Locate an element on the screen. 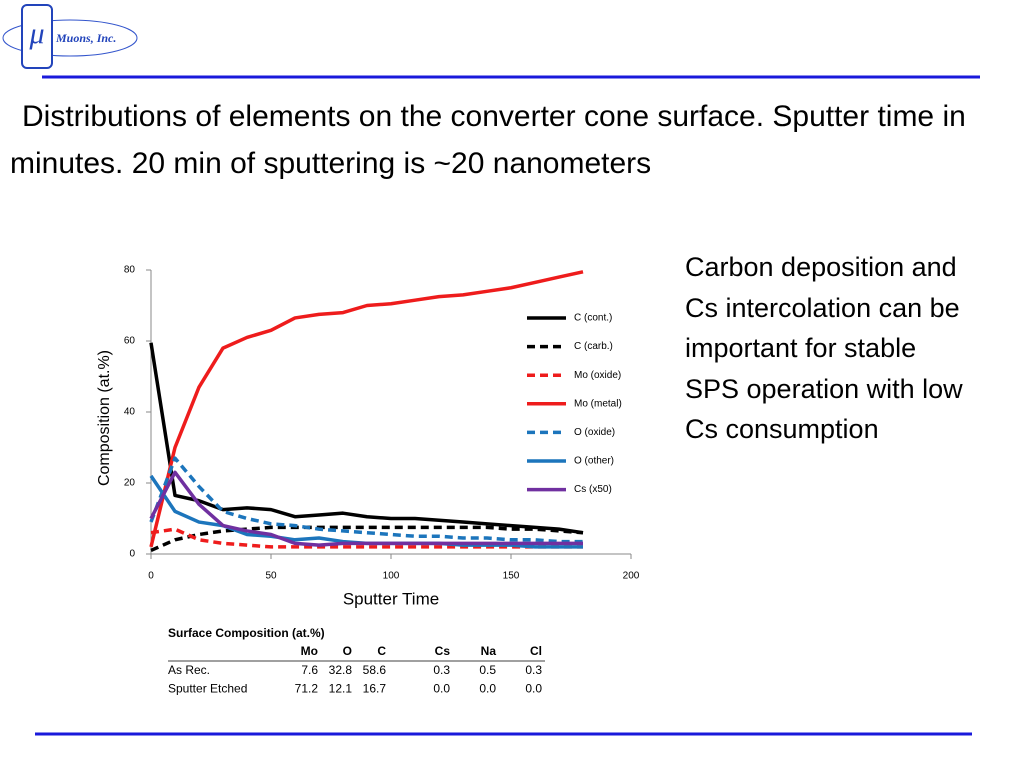 This screenshot has width=1024, height=768. legend-label: Mo (oxide) is located at coordinates (597, 375).